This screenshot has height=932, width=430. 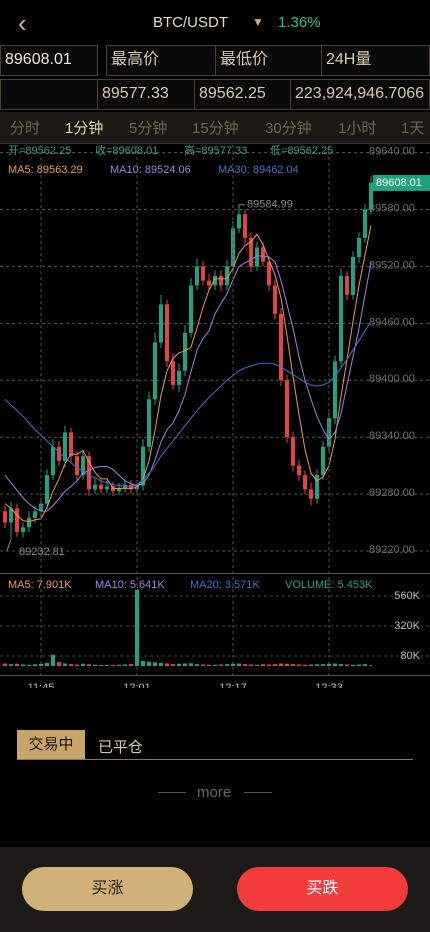 I want to click on buy-up-button: 买涨, so click(x=107, y=889).